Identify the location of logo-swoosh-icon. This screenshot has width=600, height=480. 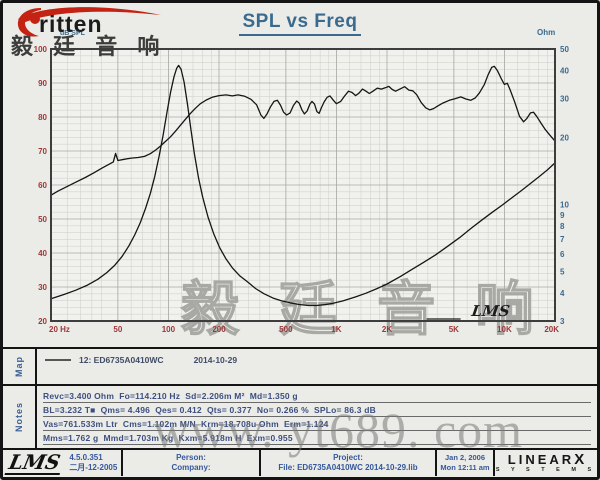
(89, 22).